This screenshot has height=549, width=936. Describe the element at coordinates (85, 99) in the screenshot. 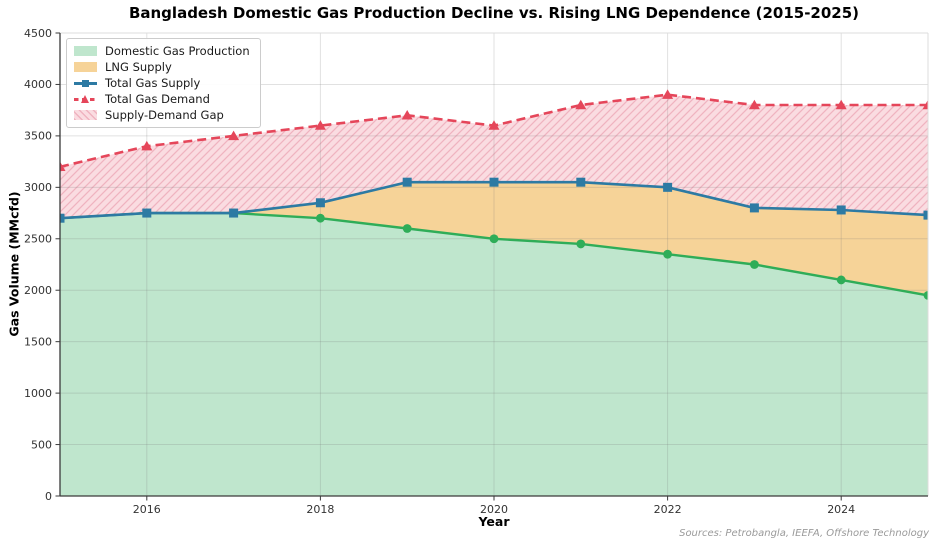

I see `legend-swatch-total-demand` at that location.